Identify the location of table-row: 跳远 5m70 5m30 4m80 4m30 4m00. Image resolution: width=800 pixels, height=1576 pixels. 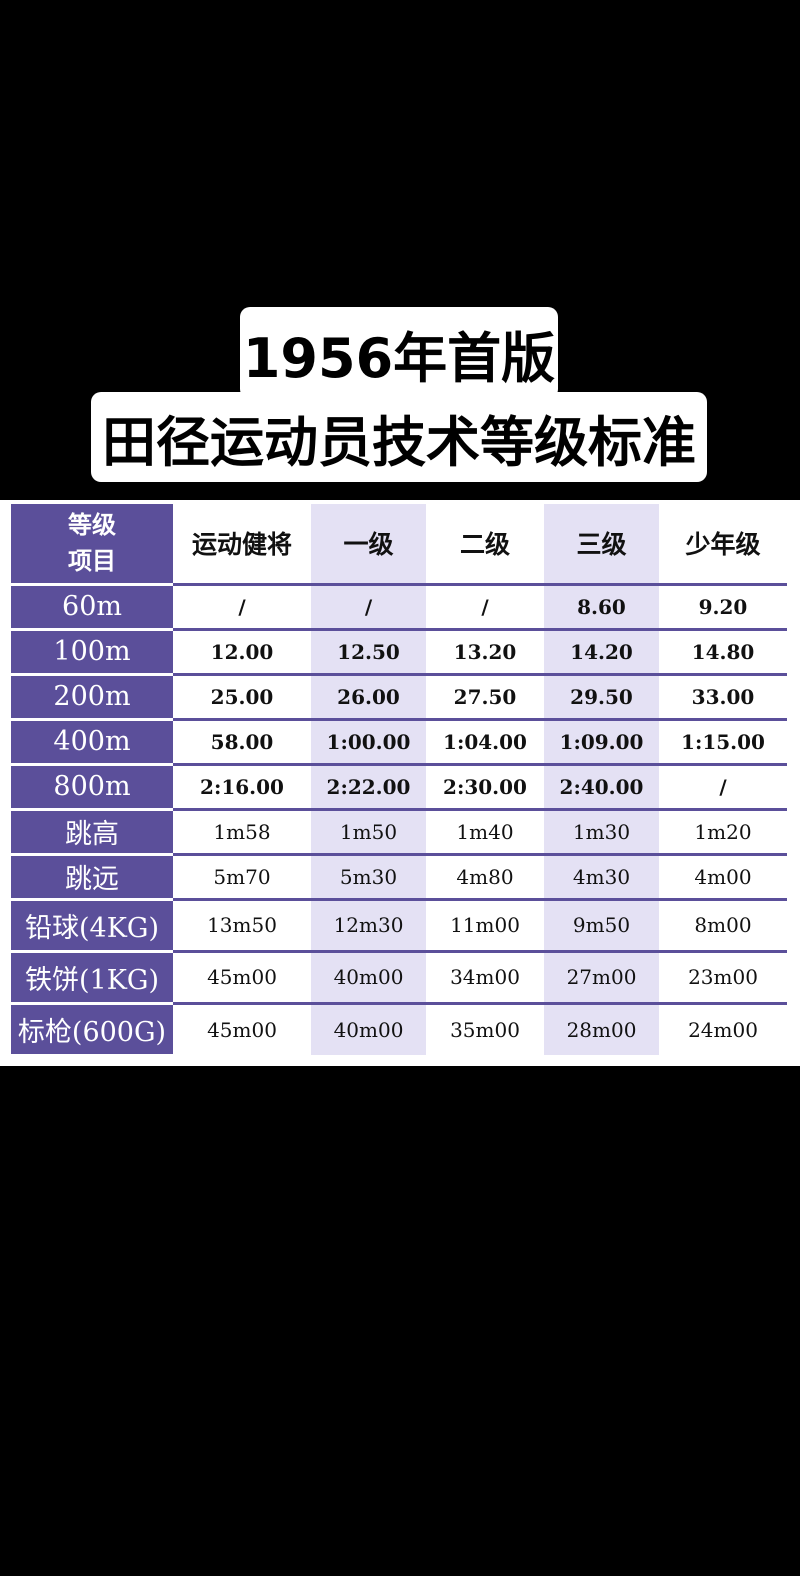
(399, 877).